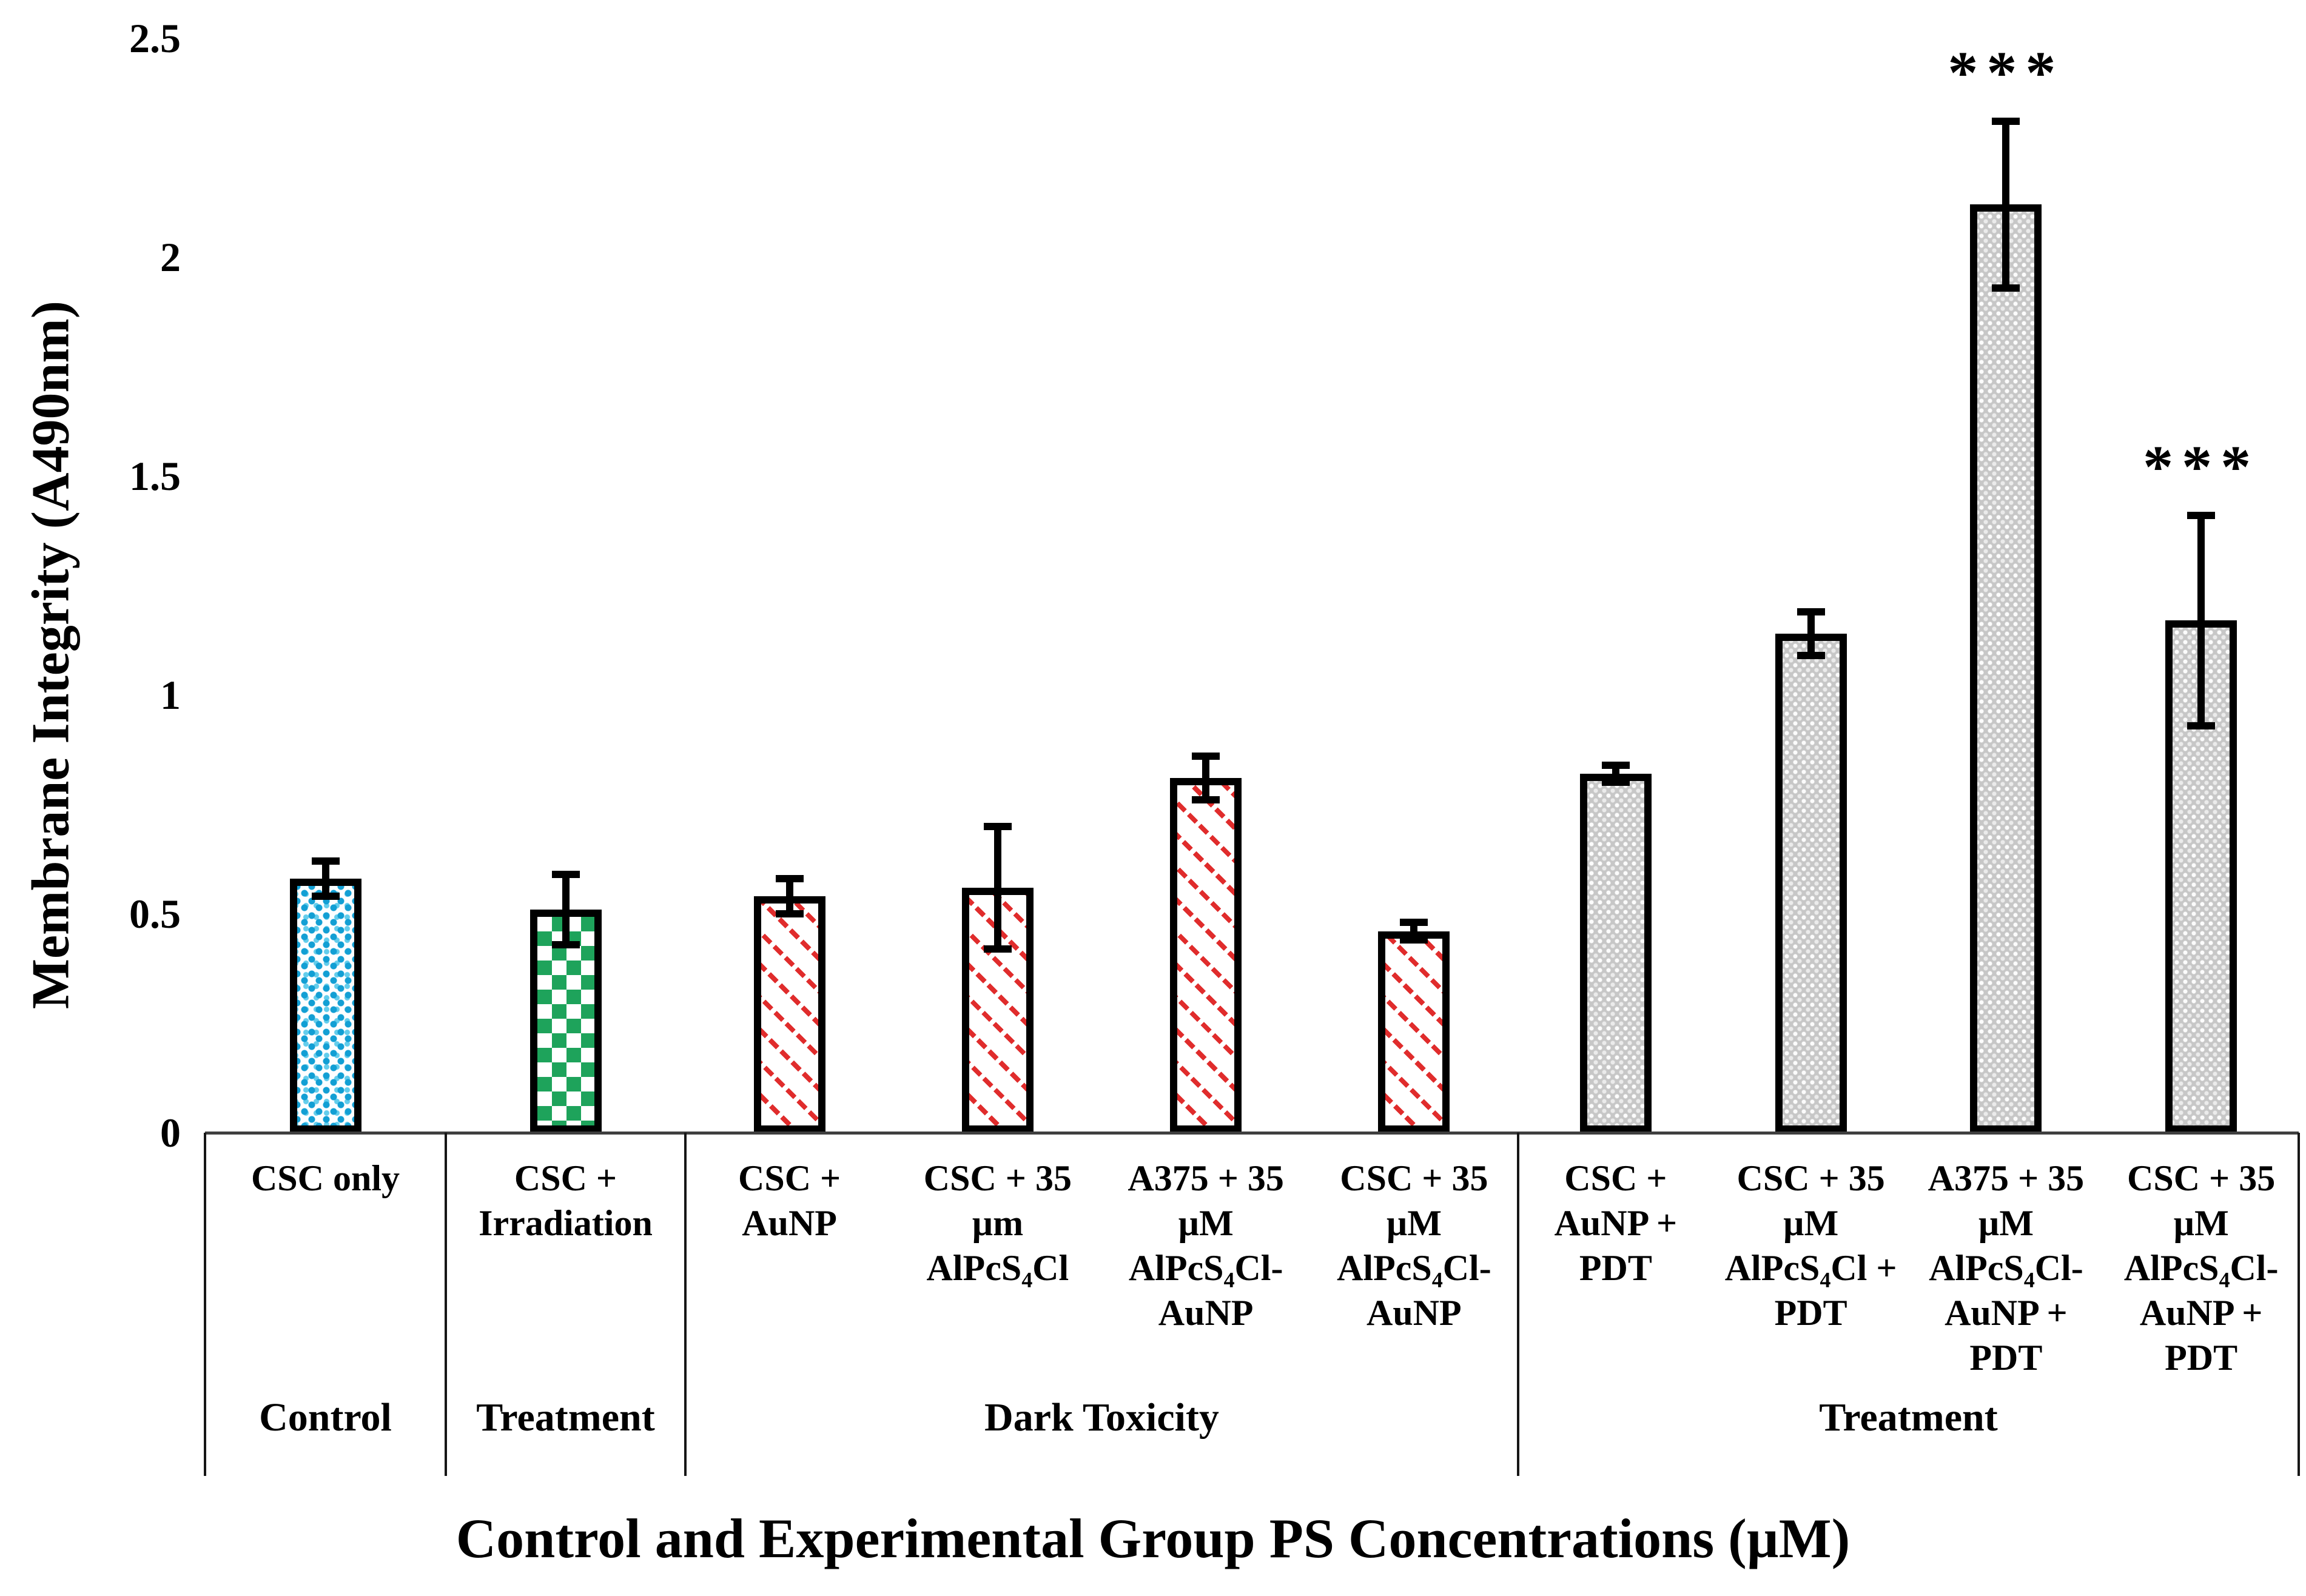 This screenshot has width=2306, height=1596. Describe the element at coordinates (566, 1201) in the screenshot. I see `category-label: CSC + Irradiation` at that location.